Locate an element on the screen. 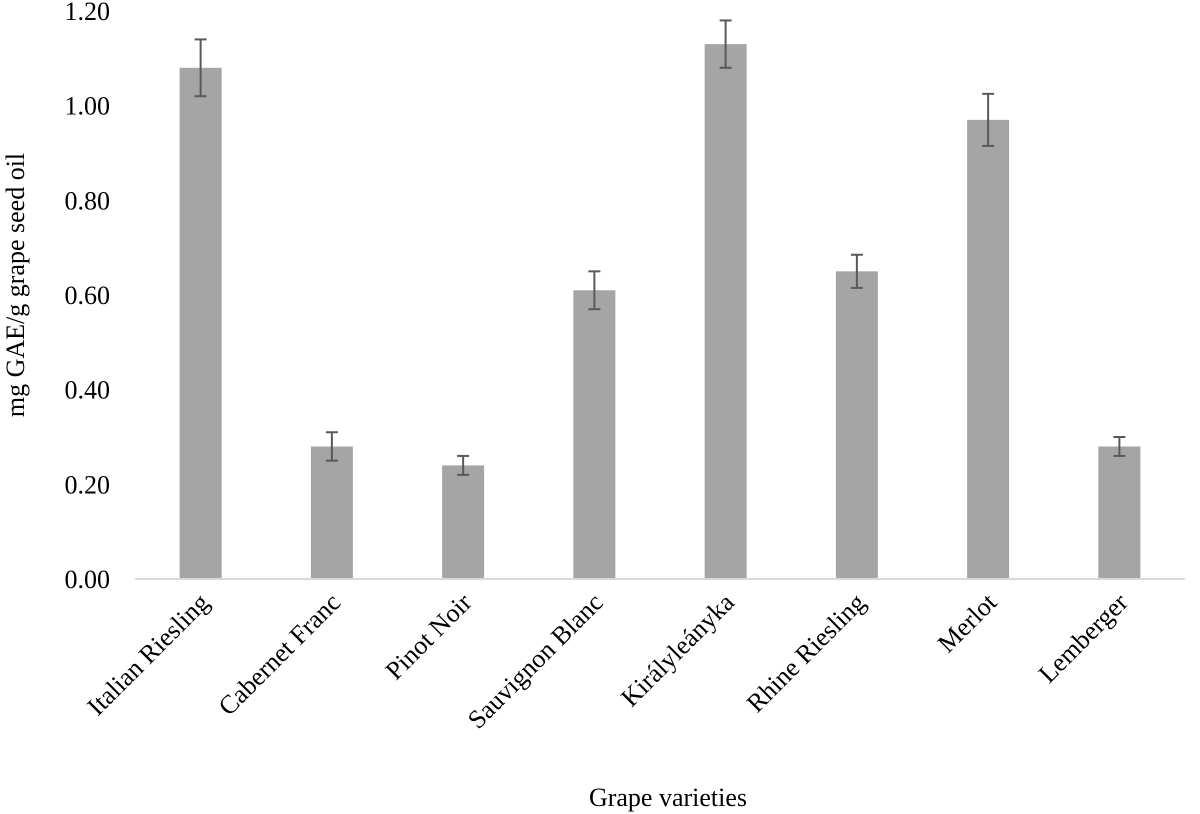  x-axis-title: Grape varieties is located at coordinates (668, 797).